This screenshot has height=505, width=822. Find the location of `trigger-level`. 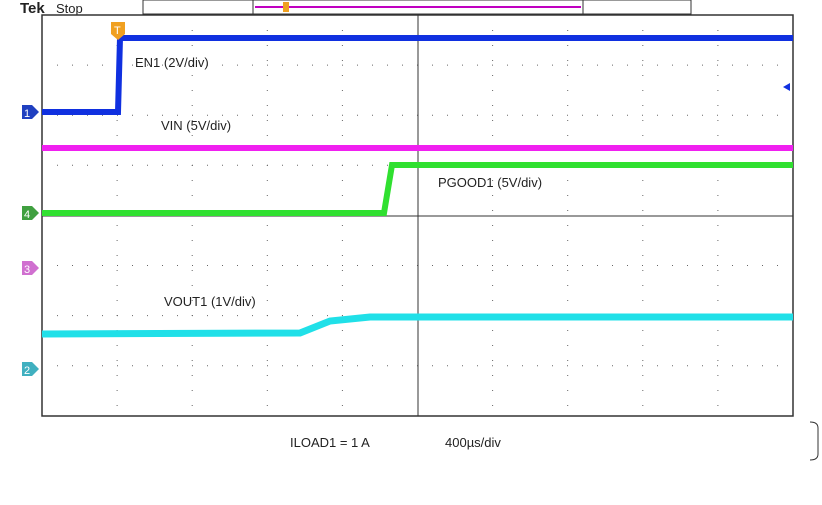

trigger-level is located at coordinates (786, 87).